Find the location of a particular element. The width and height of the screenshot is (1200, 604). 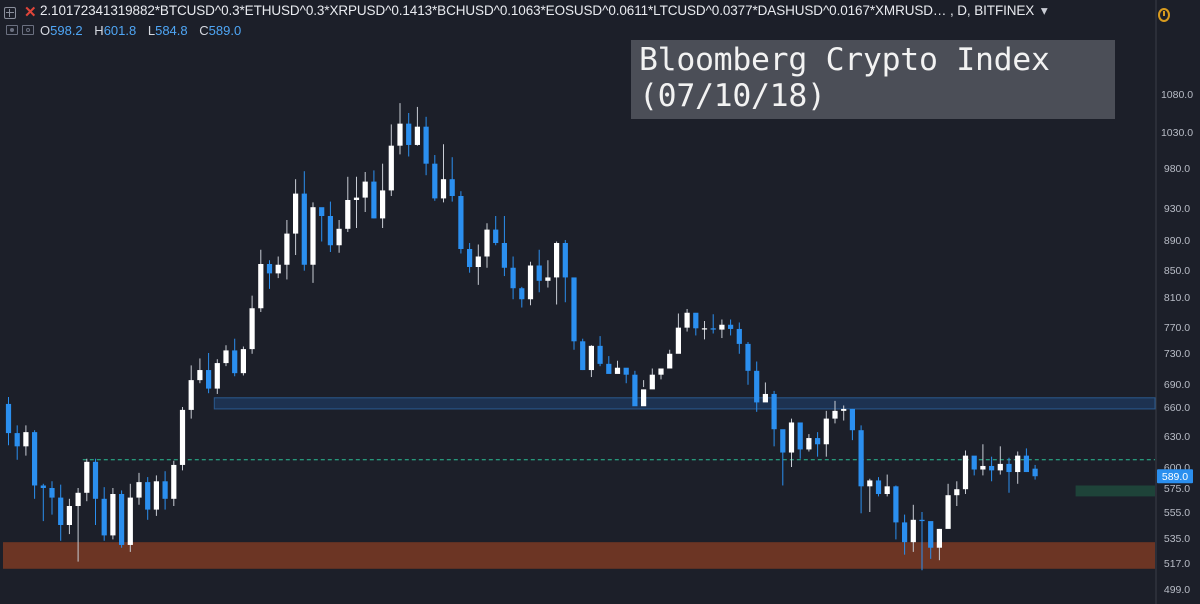

low-label: L is located at coordinates (151, 30).